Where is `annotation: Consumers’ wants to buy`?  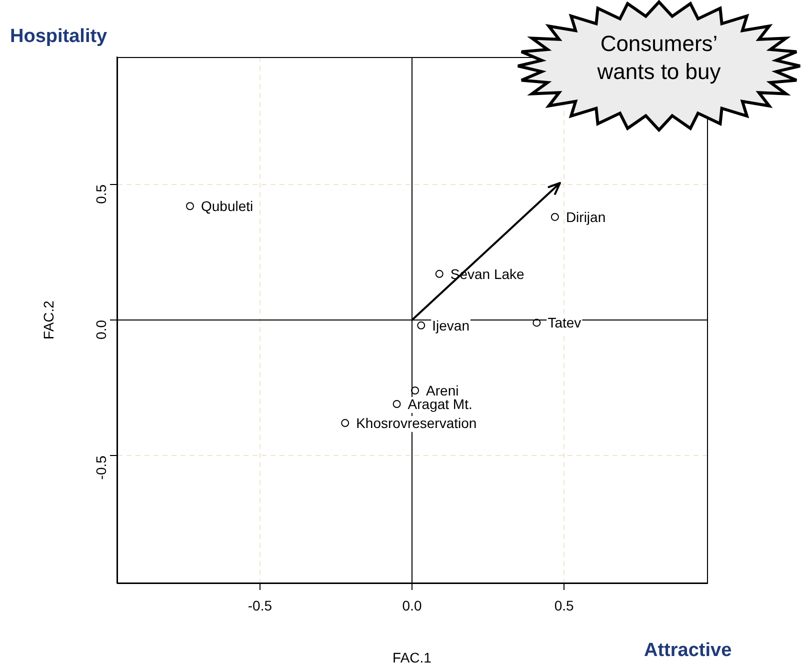 annotation: Consumers’ wants to buy is located at coordinates (659, 58).